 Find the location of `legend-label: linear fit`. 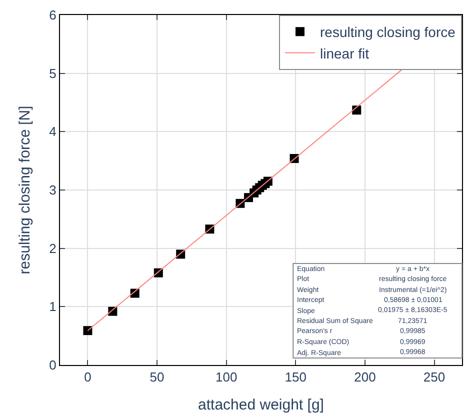

legend-label: linear fit is located at coordinates (345, 53).